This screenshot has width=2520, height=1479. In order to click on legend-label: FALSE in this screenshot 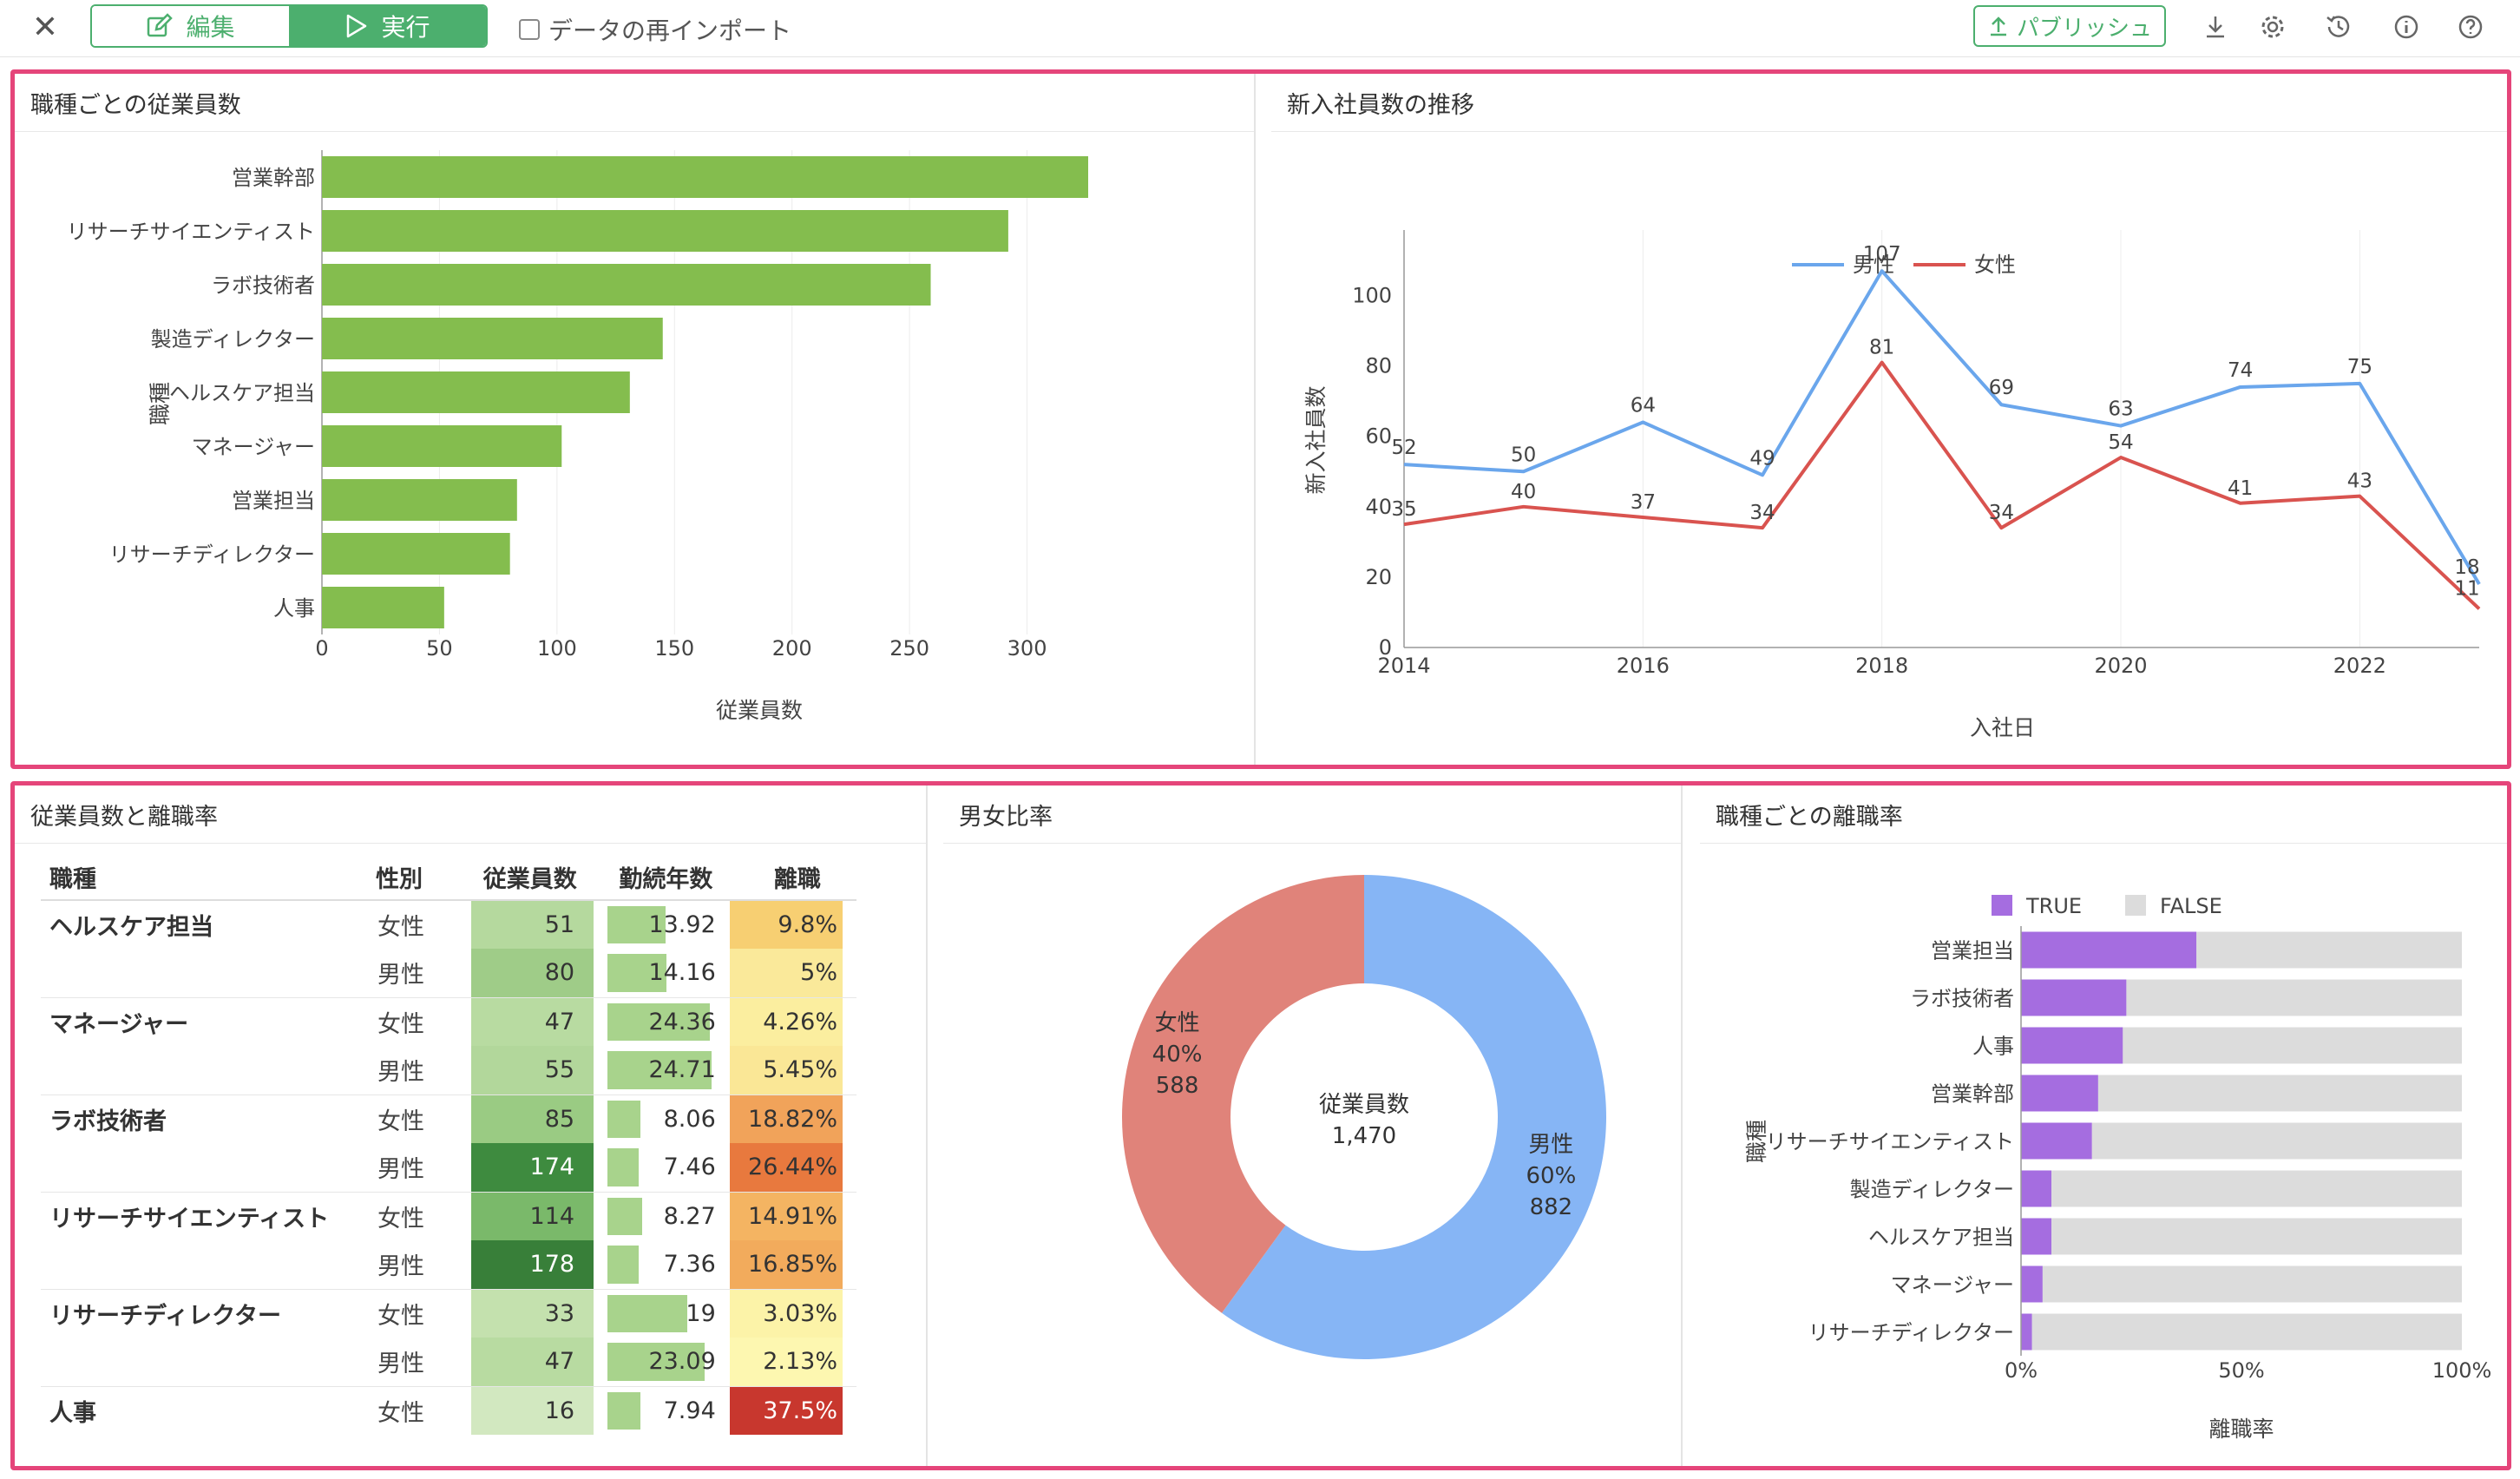, I will do `click(2191, 906)`.